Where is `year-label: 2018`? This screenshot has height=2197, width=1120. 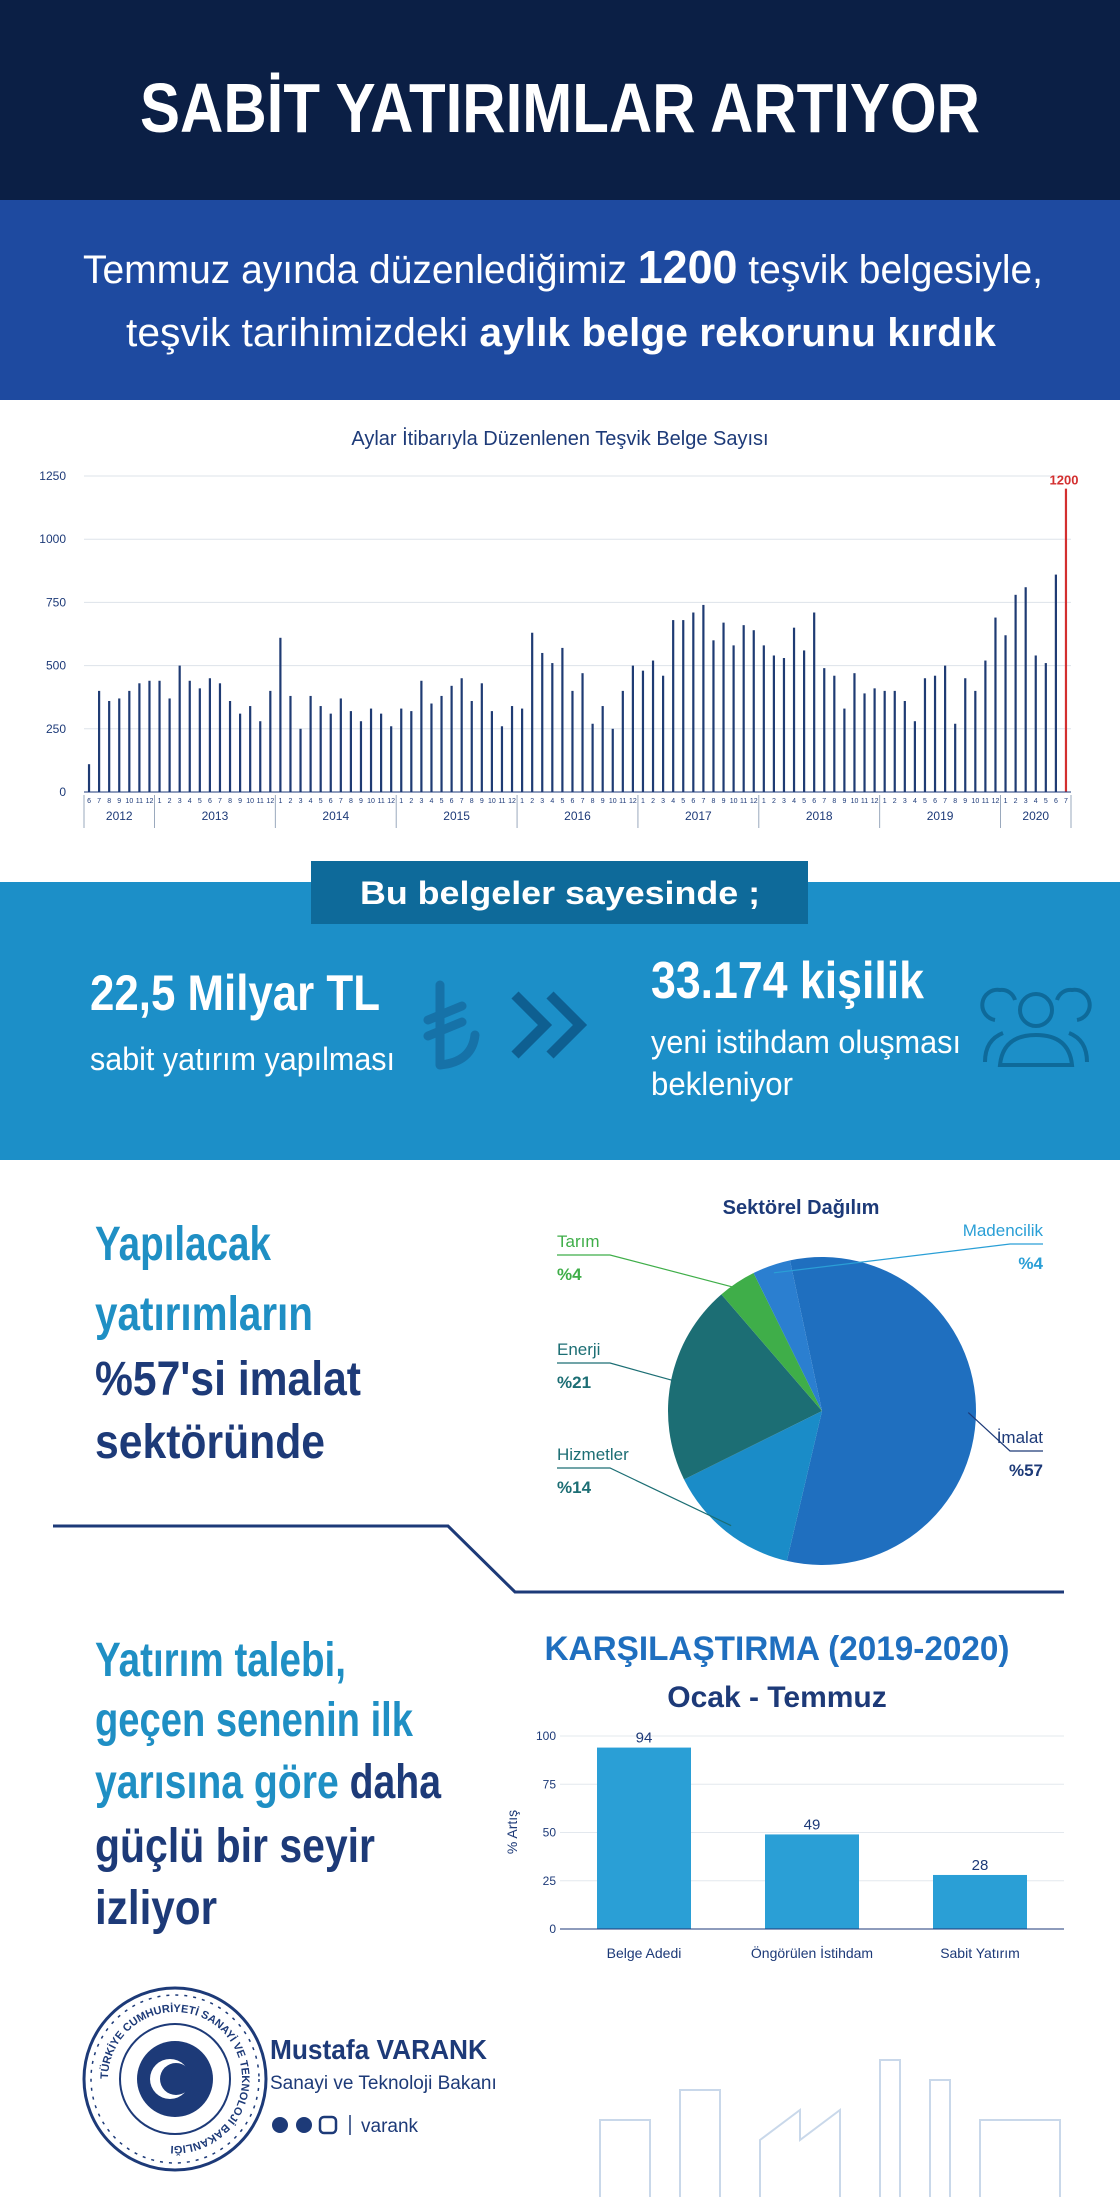
year-label: 2018 is located at coordinates (819, 816).